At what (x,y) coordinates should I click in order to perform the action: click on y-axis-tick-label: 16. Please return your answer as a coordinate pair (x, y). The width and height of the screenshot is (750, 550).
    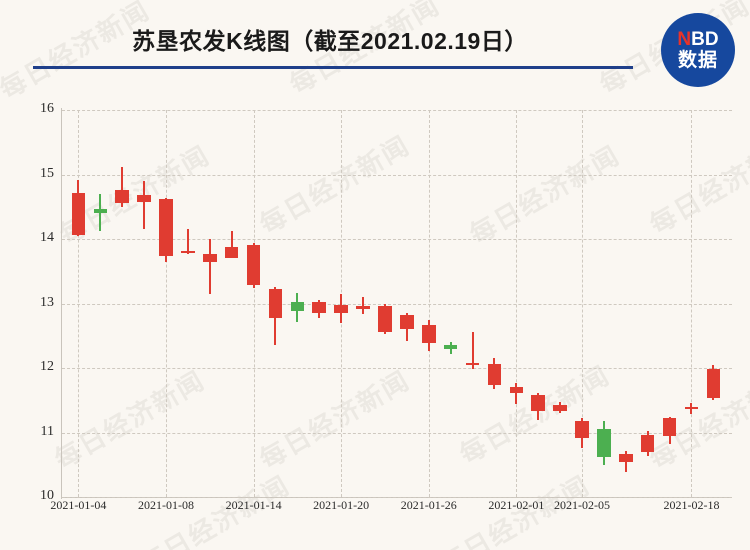
    Looking at the image, I should click on (47, 108).